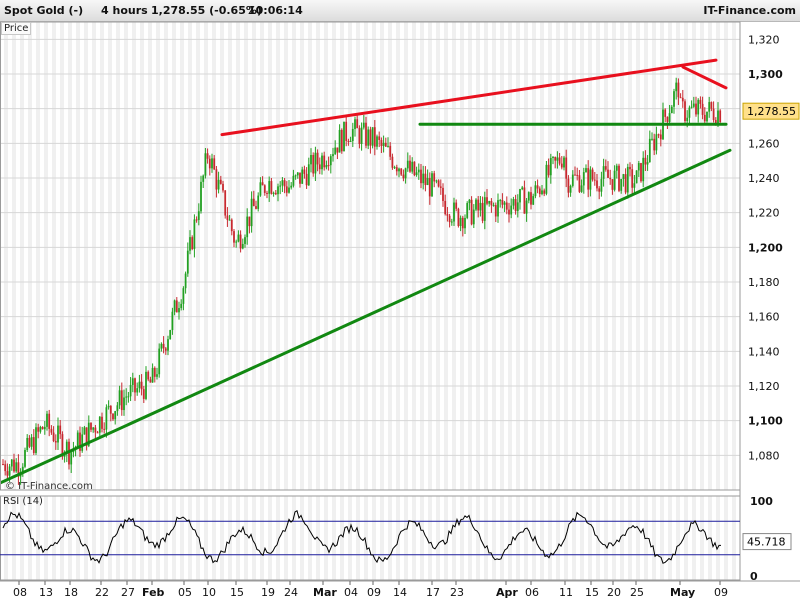  I want to click on x-tick-label: May, so click(682, 592).